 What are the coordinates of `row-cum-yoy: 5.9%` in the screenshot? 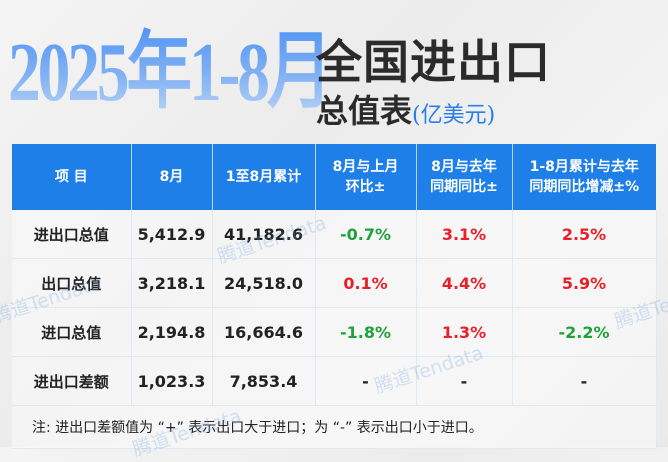 It's located at (584, 283).